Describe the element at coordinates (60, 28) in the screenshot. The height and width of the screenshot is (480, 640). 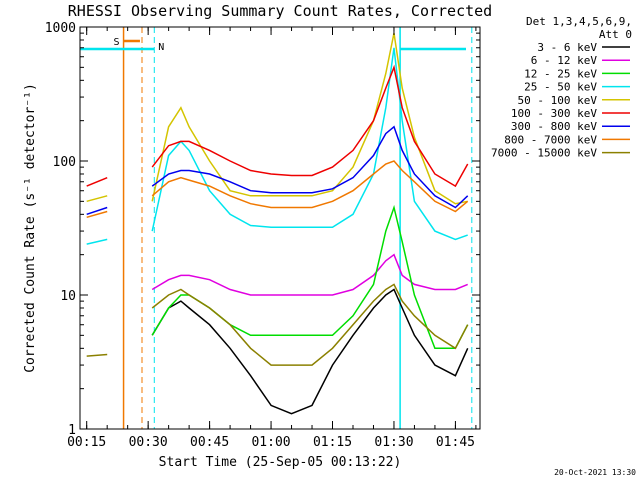
I see `y-tick-label: 1000` at that location.